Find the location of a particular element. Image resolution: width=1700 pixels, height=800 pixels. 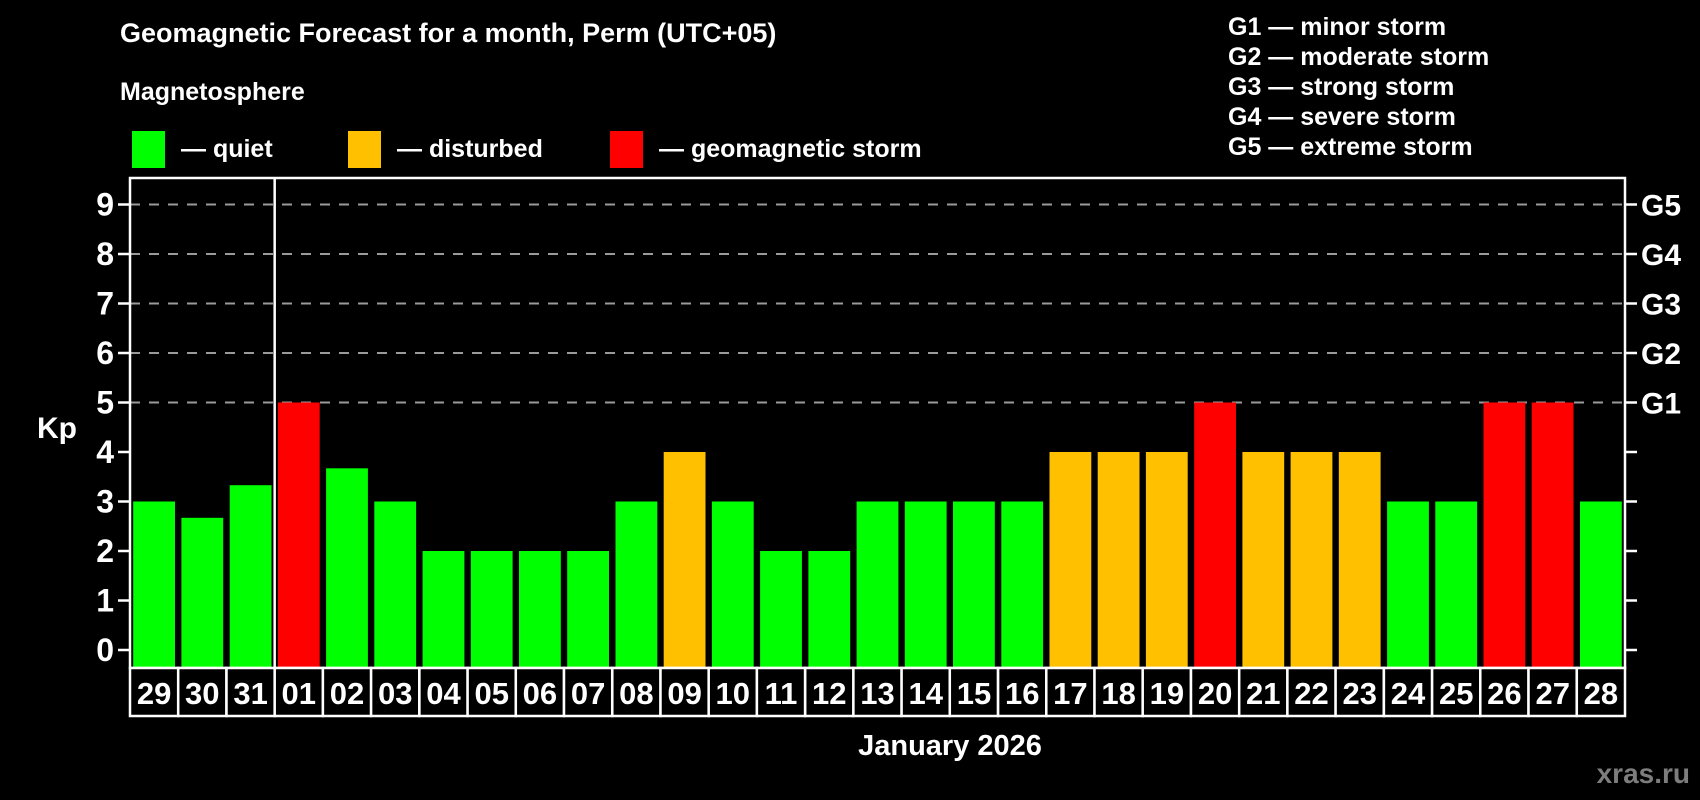

day-label-06: 06 is located at coordinates (540, 693).